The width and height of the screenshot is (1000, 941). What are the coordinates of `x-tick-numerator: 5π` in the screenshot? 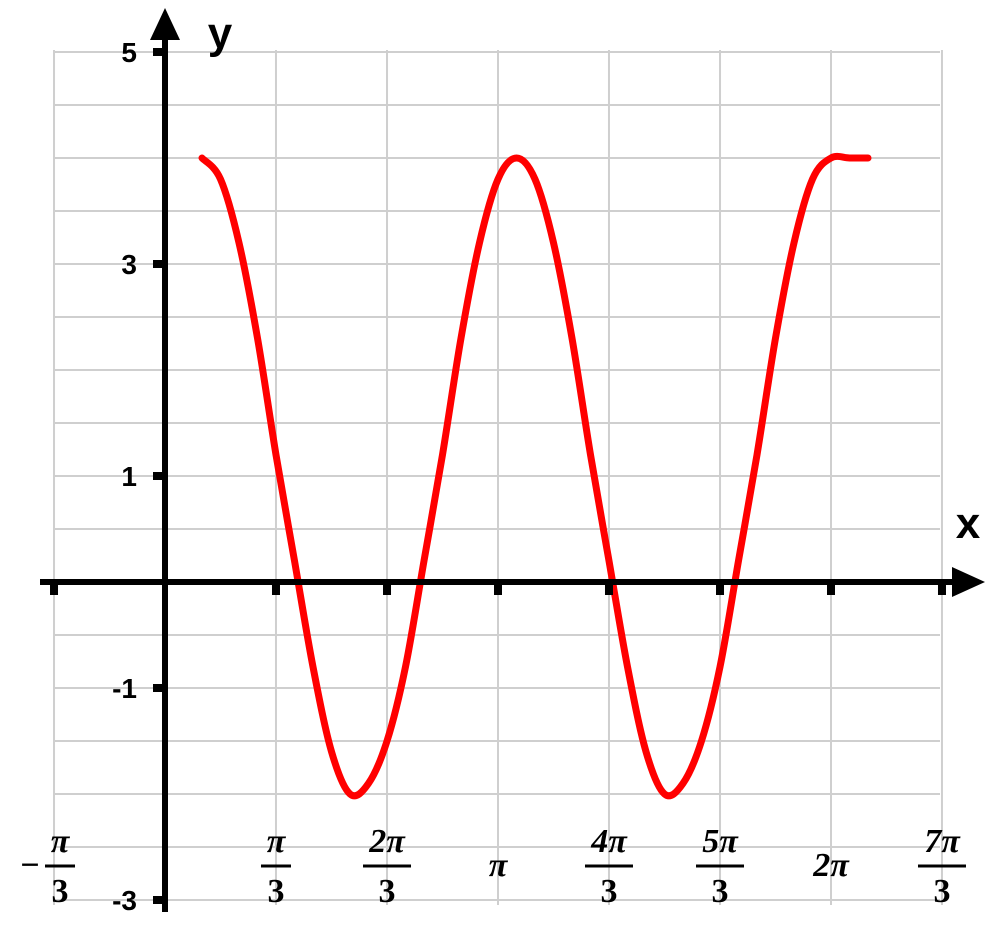 It's located at (720, 841).